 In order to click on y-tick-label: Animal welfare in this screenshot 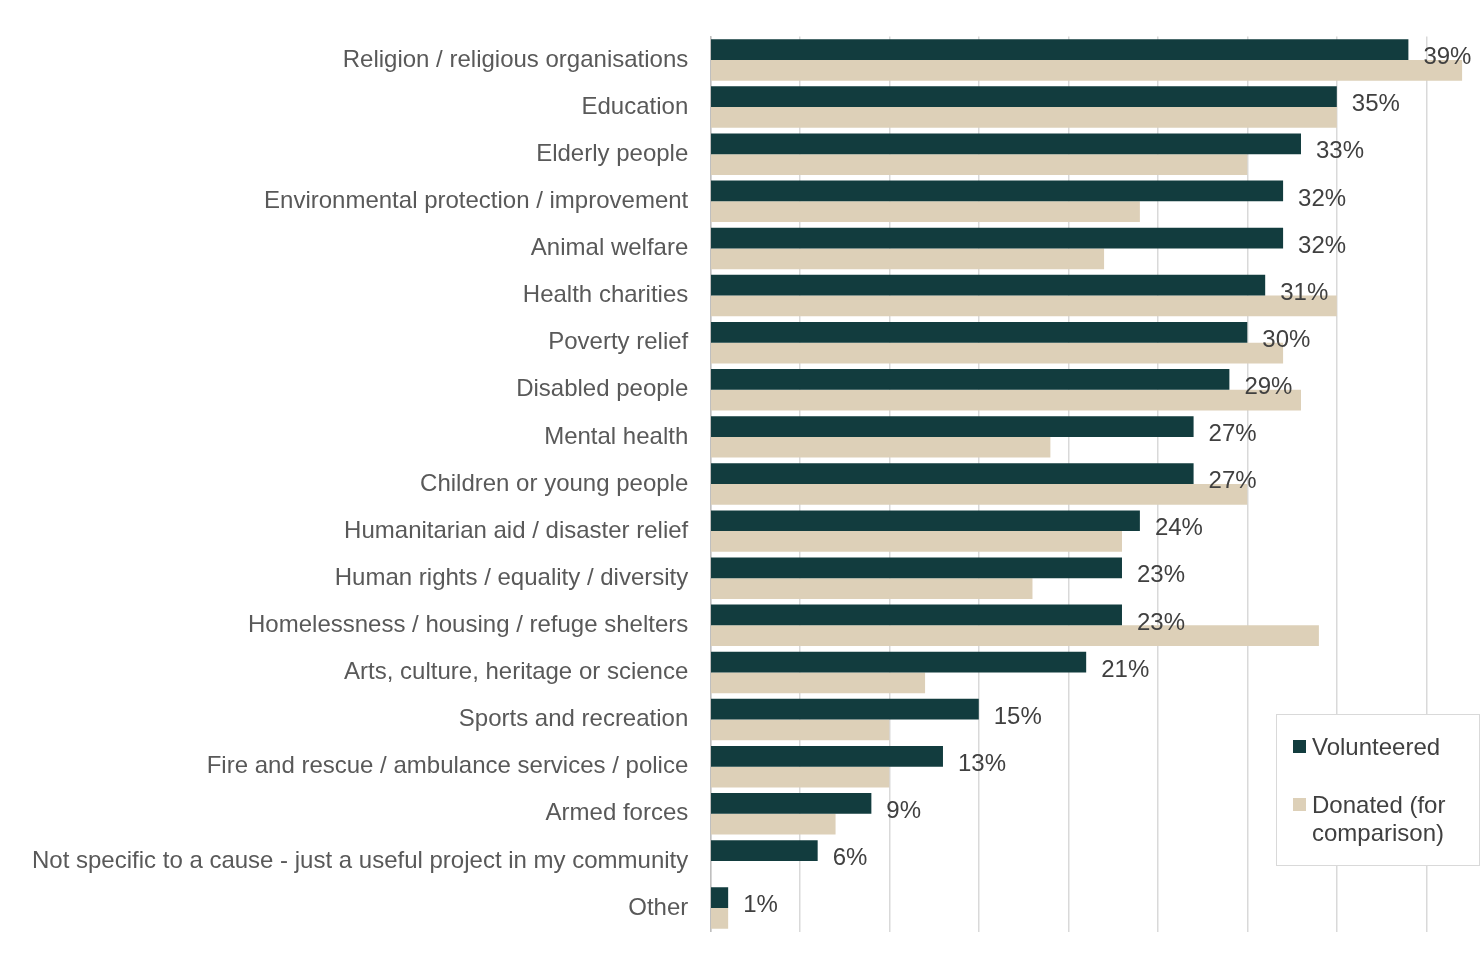, I will do `click(609, 247)`.